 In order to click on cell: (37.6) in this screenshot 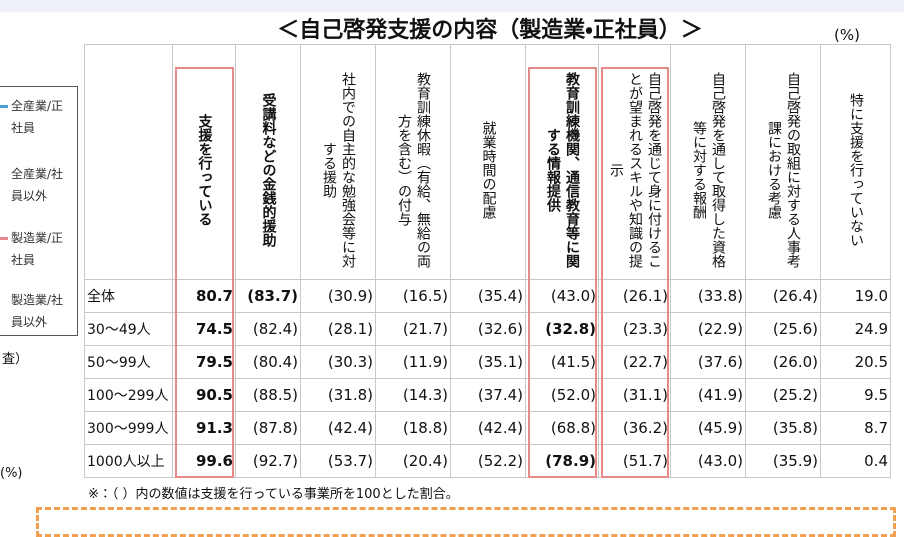, I will do `click(708, 362)`.